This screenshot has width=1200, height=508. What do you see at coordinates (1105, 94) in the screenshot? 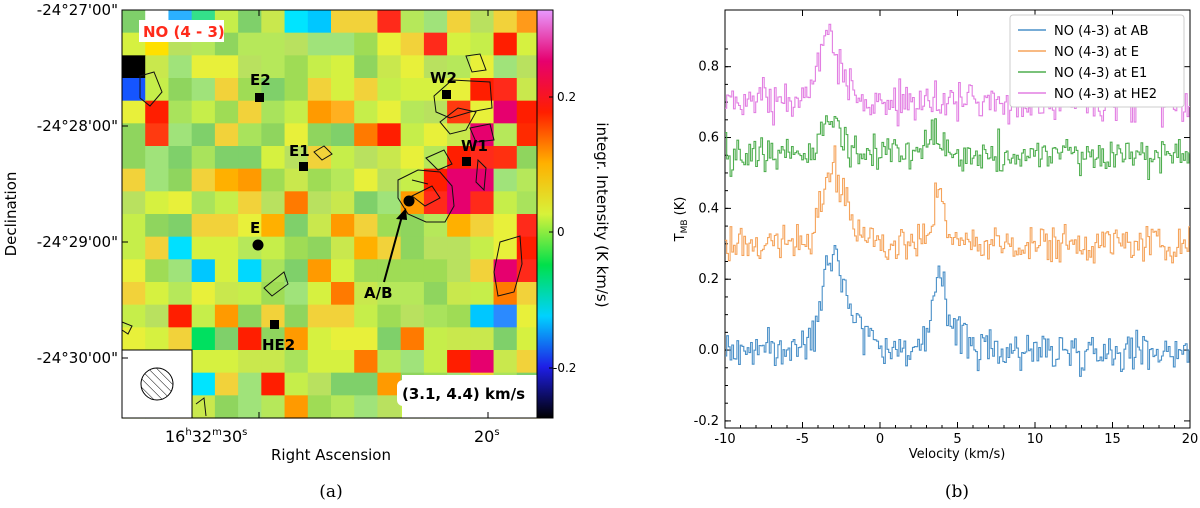
I see `legend-label-he2: NO (4-3) at HE2` at bounding box center [1105, 94].